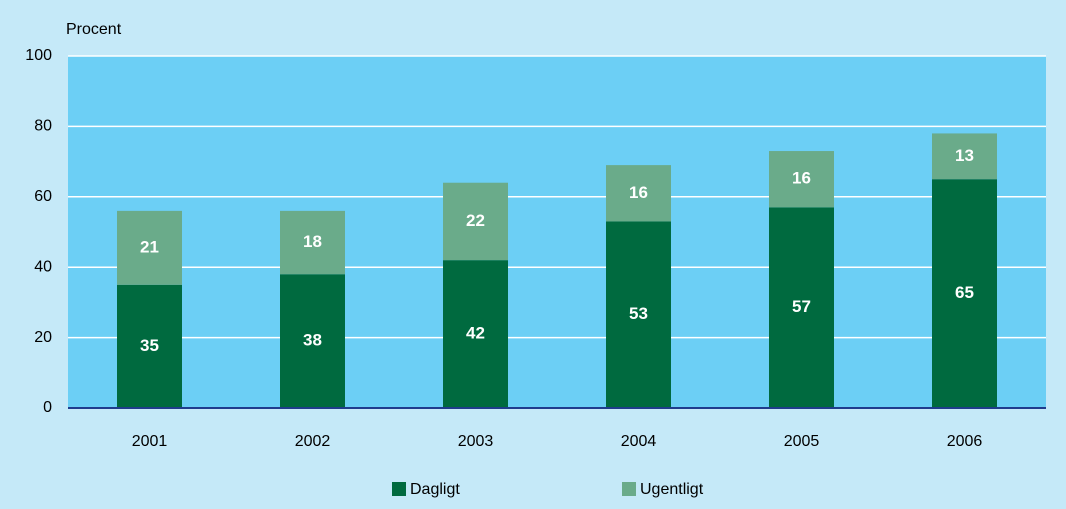 The height and width of the screenshot is (509, 1066). I want to click on data-label: 42, so click(475, 333).